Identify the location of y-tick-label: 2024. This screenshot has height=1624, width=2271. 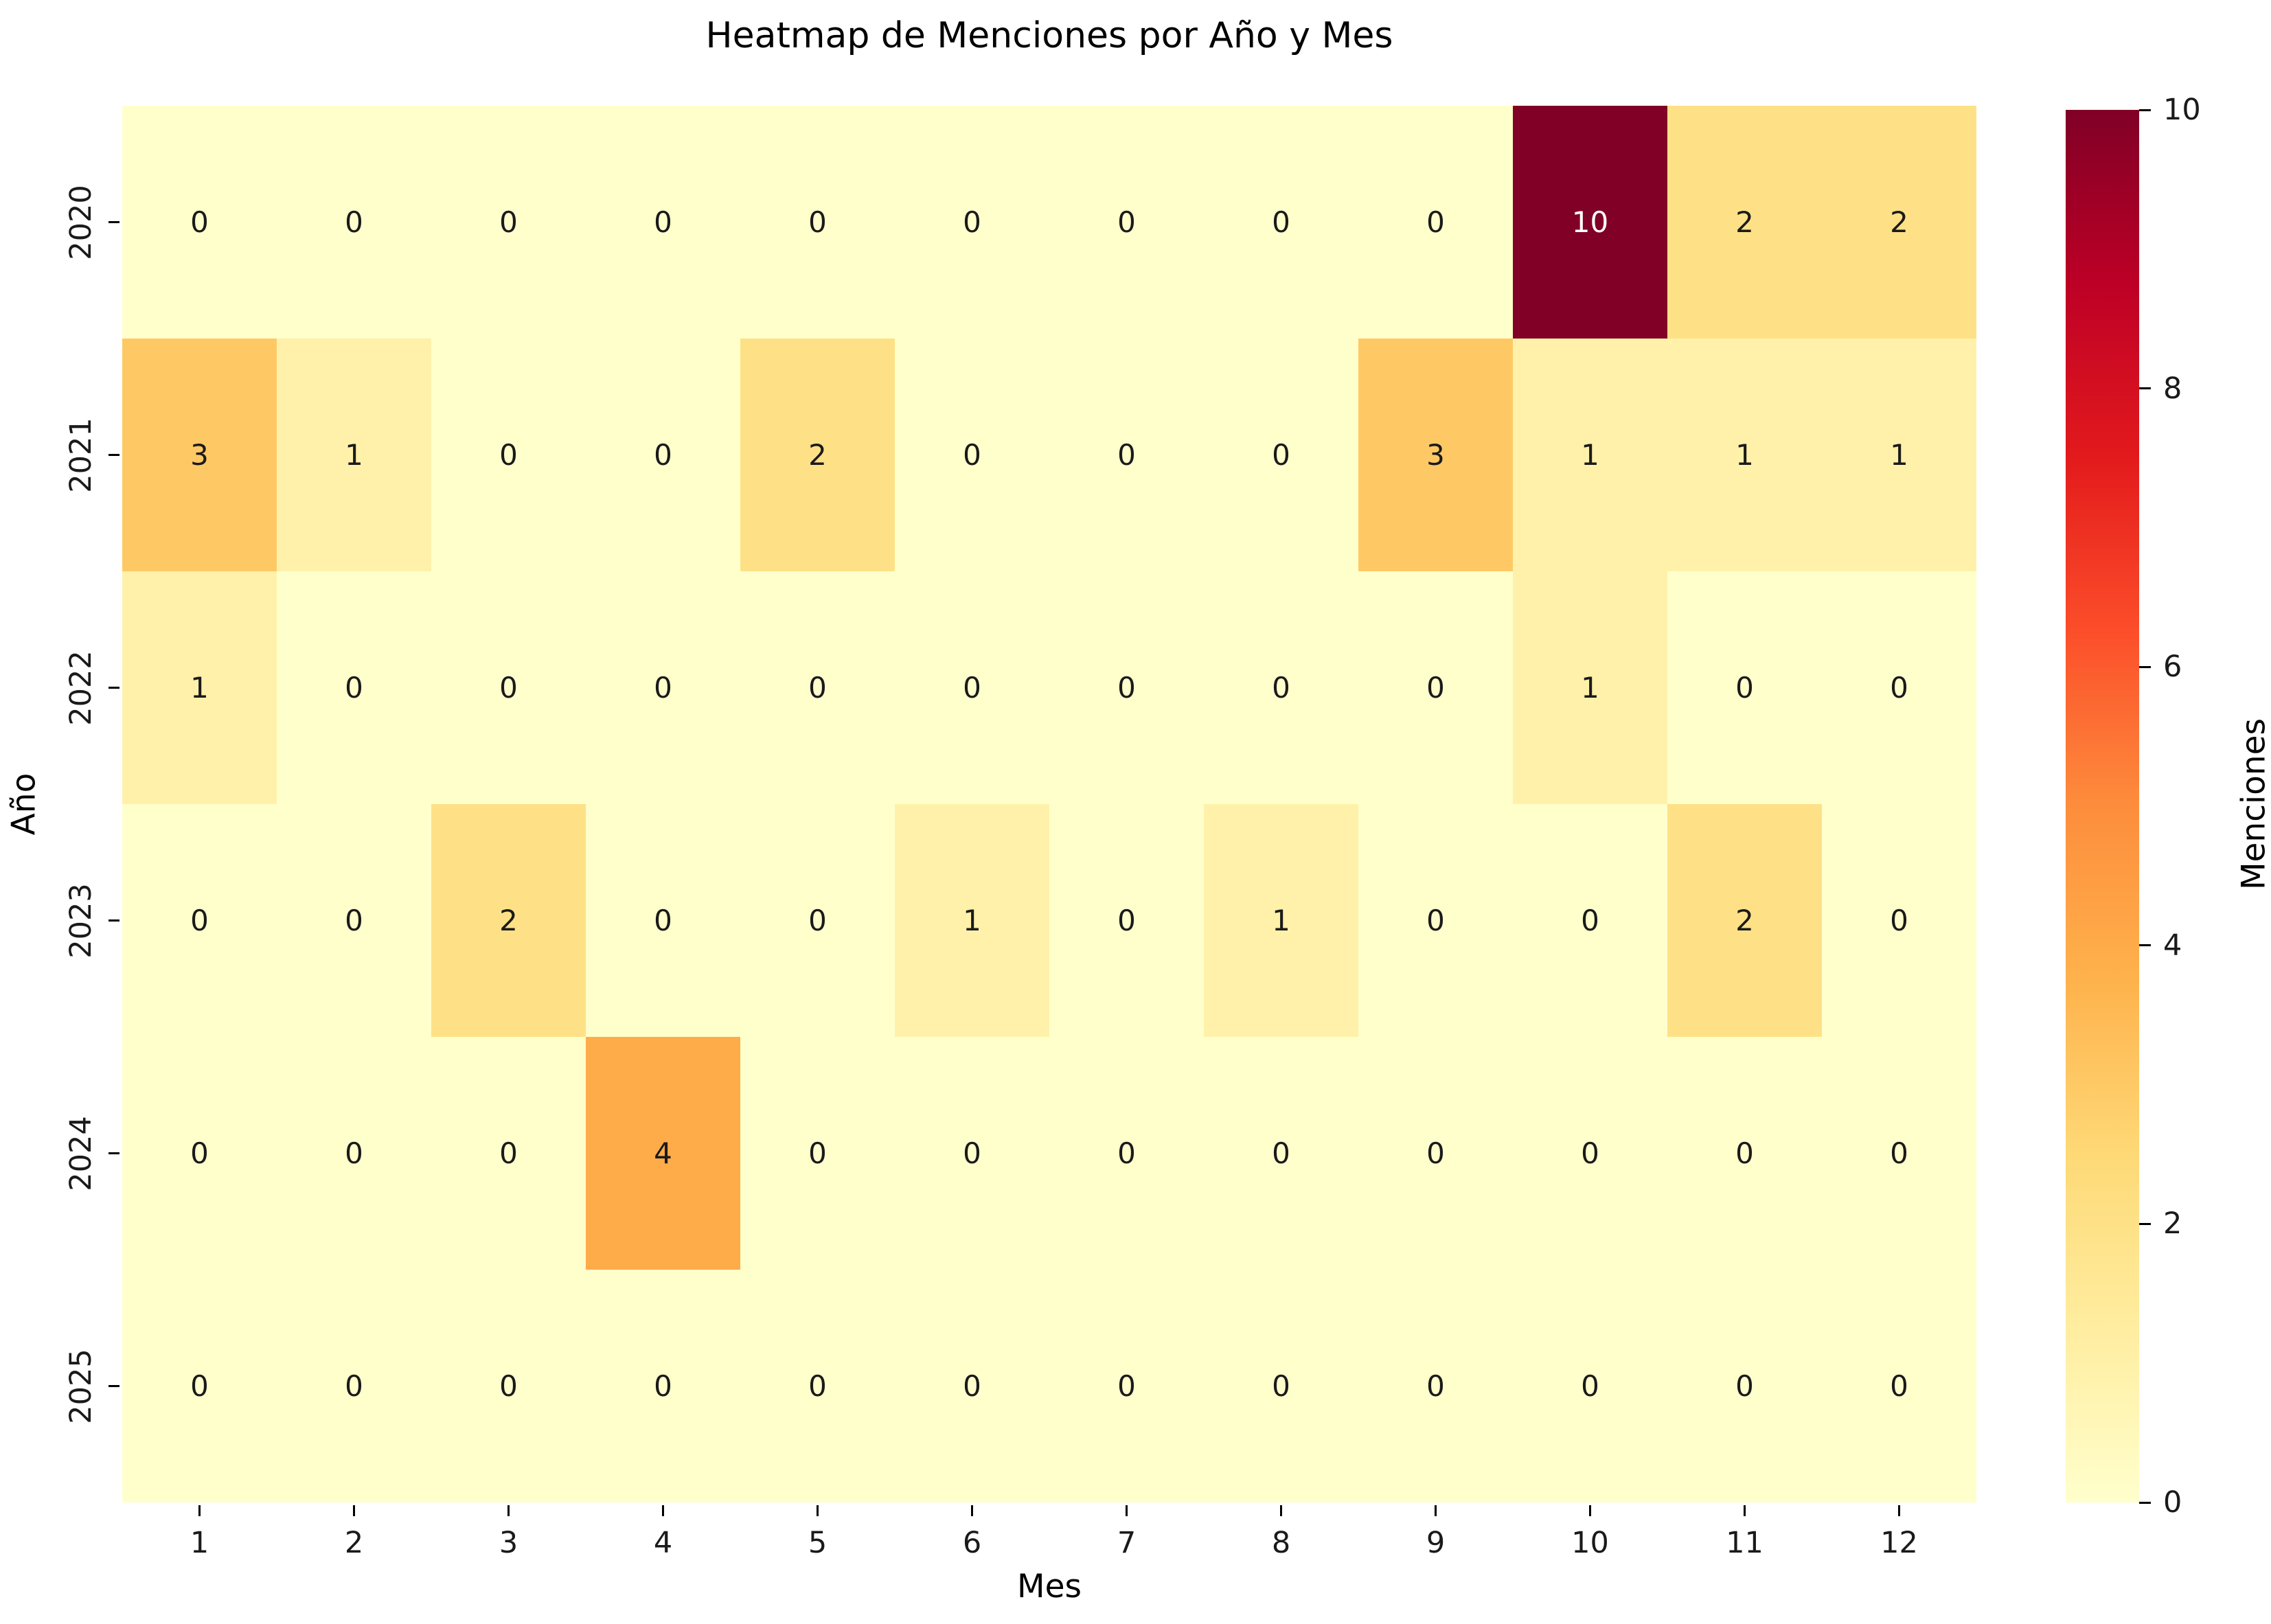
(81, 1153).